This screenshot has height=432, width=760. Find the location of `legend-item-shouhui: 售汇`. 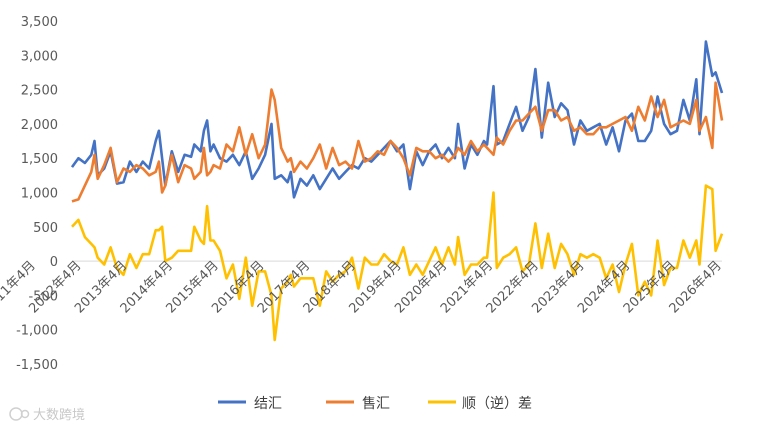

legend-item-shouhui: 售汇 is located at coordinates (358, 404).